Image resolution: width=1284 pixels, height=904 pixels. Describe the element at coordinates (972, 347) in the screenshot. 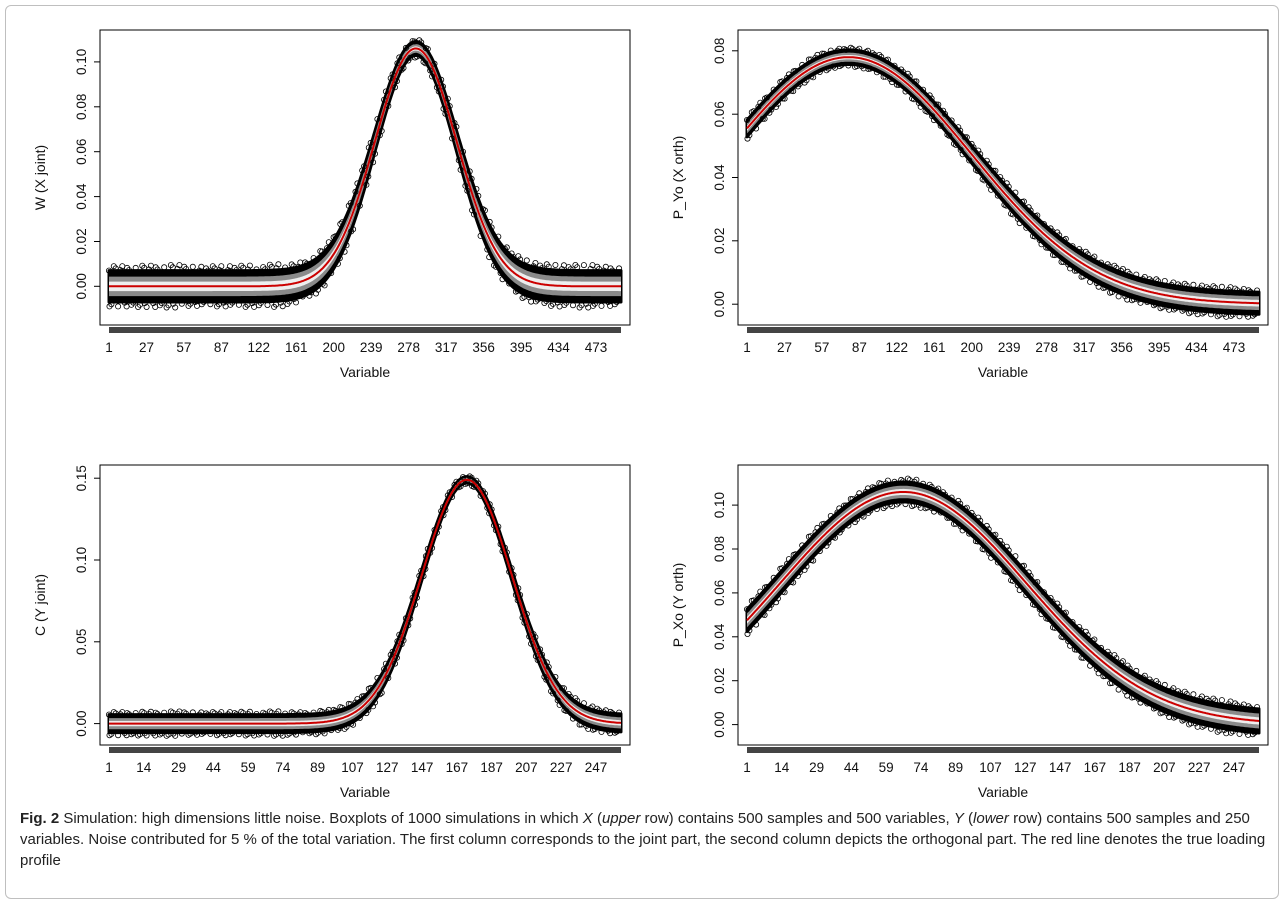

I see `x-tick-label: 200` at that location.